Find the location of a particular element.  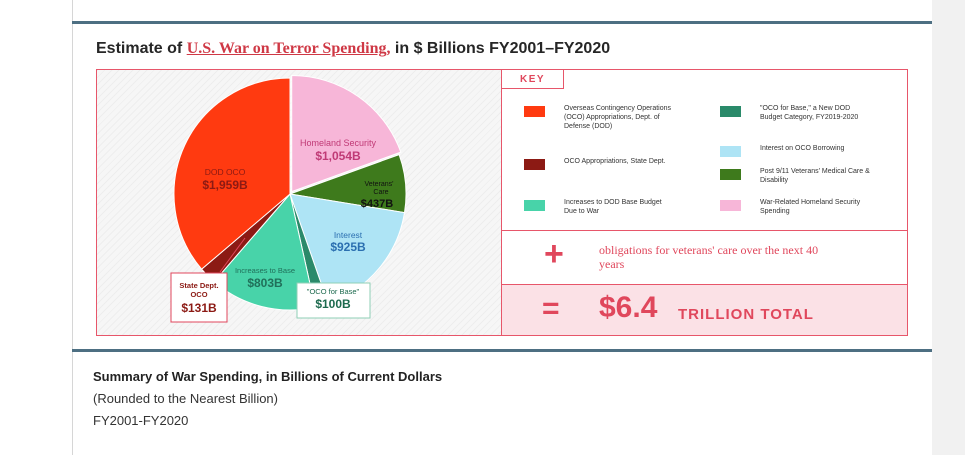

equals-sign: = is located at coordinates (551, 308).